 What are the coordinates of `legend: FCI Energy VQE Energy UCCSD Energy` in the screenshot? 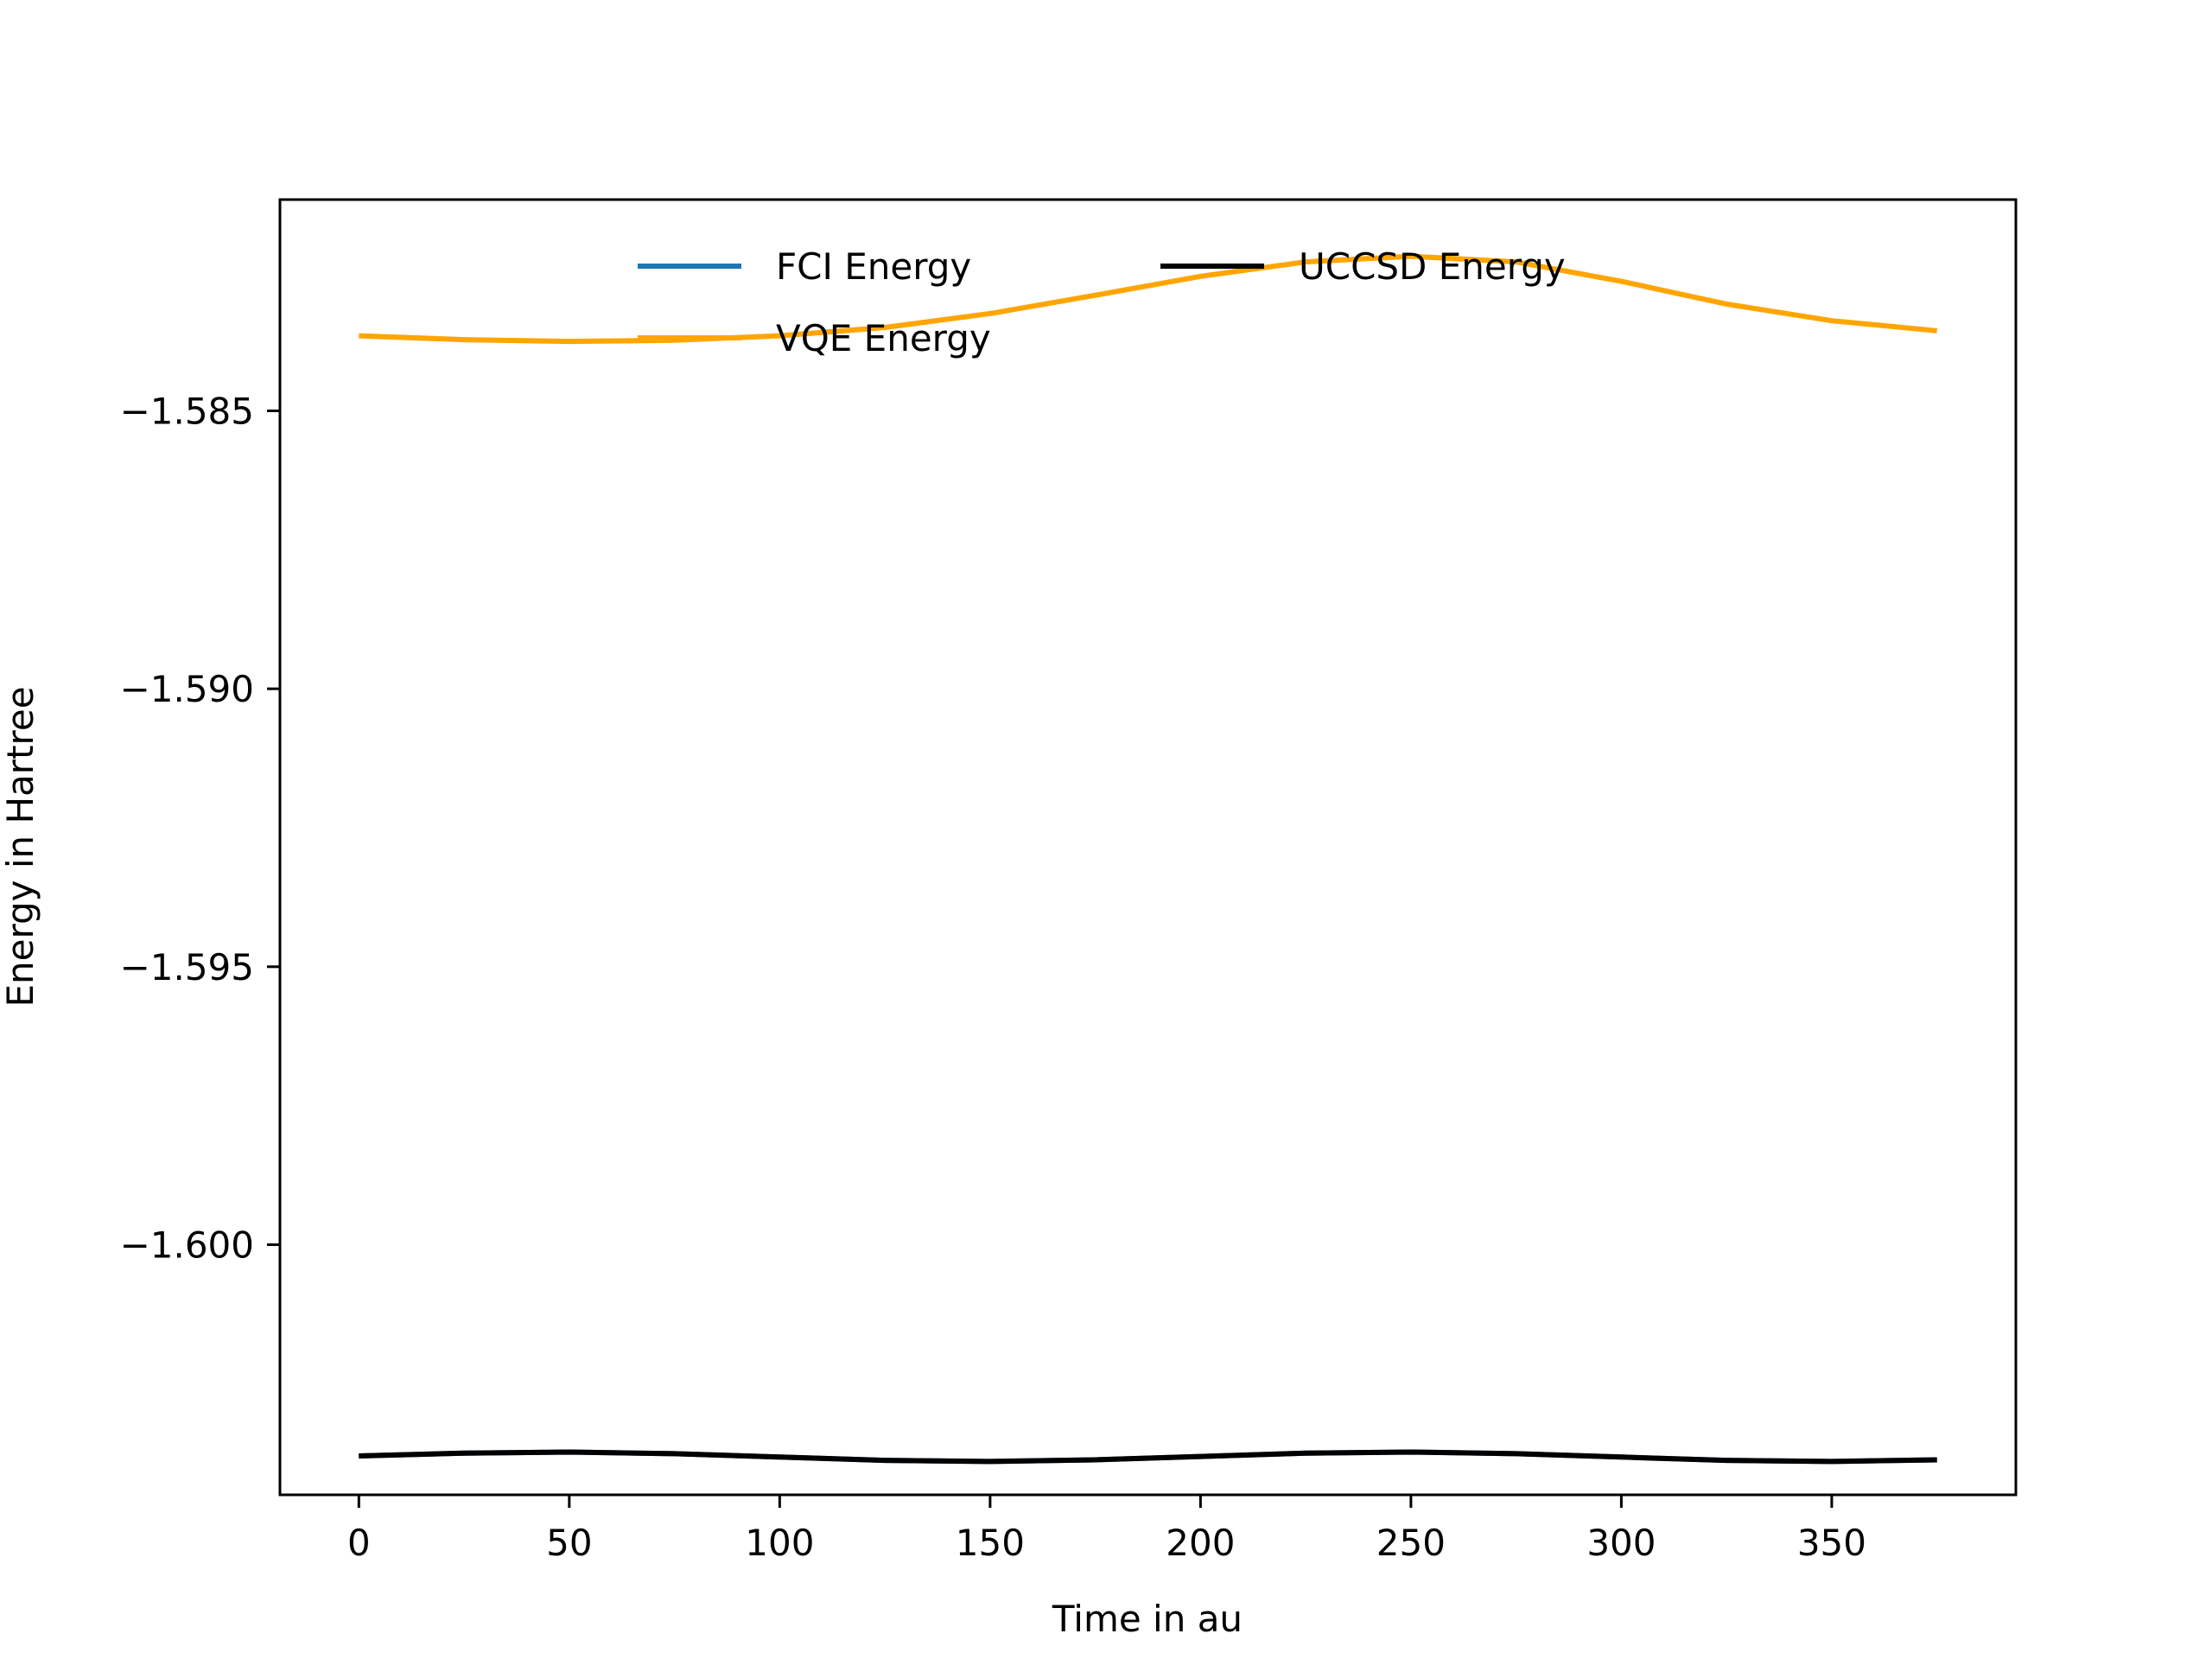 It's located at (1102, 302).